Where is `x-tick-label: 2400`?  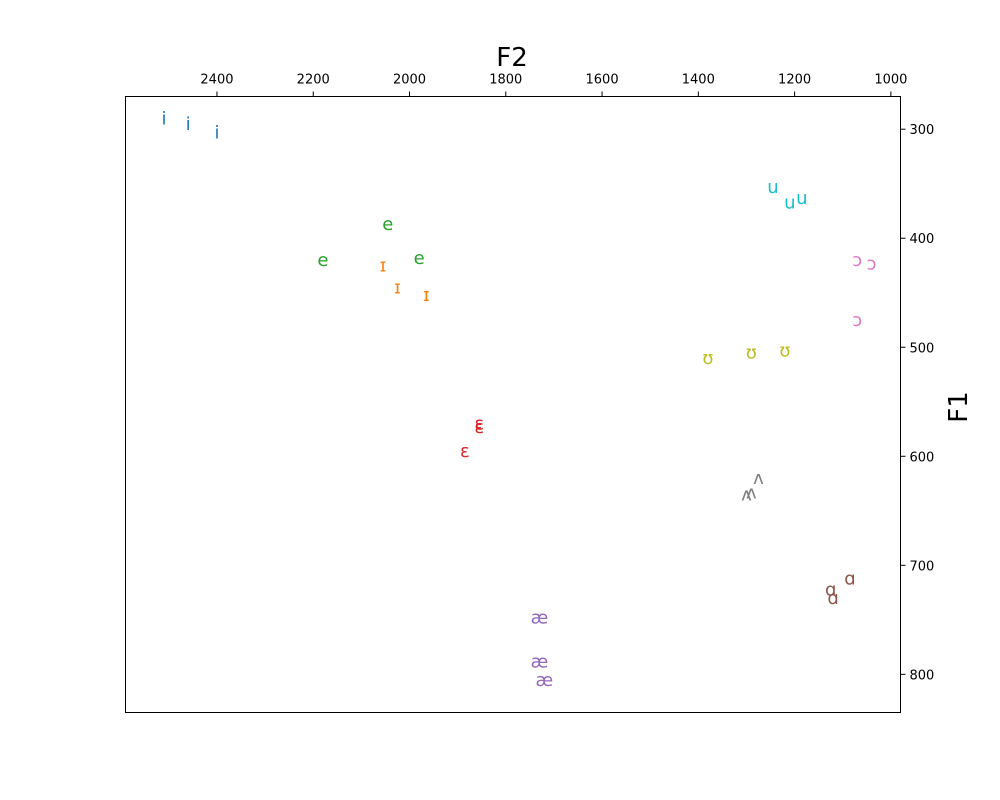 x-tick-label: 2400 is located at coordinates (216, 80).